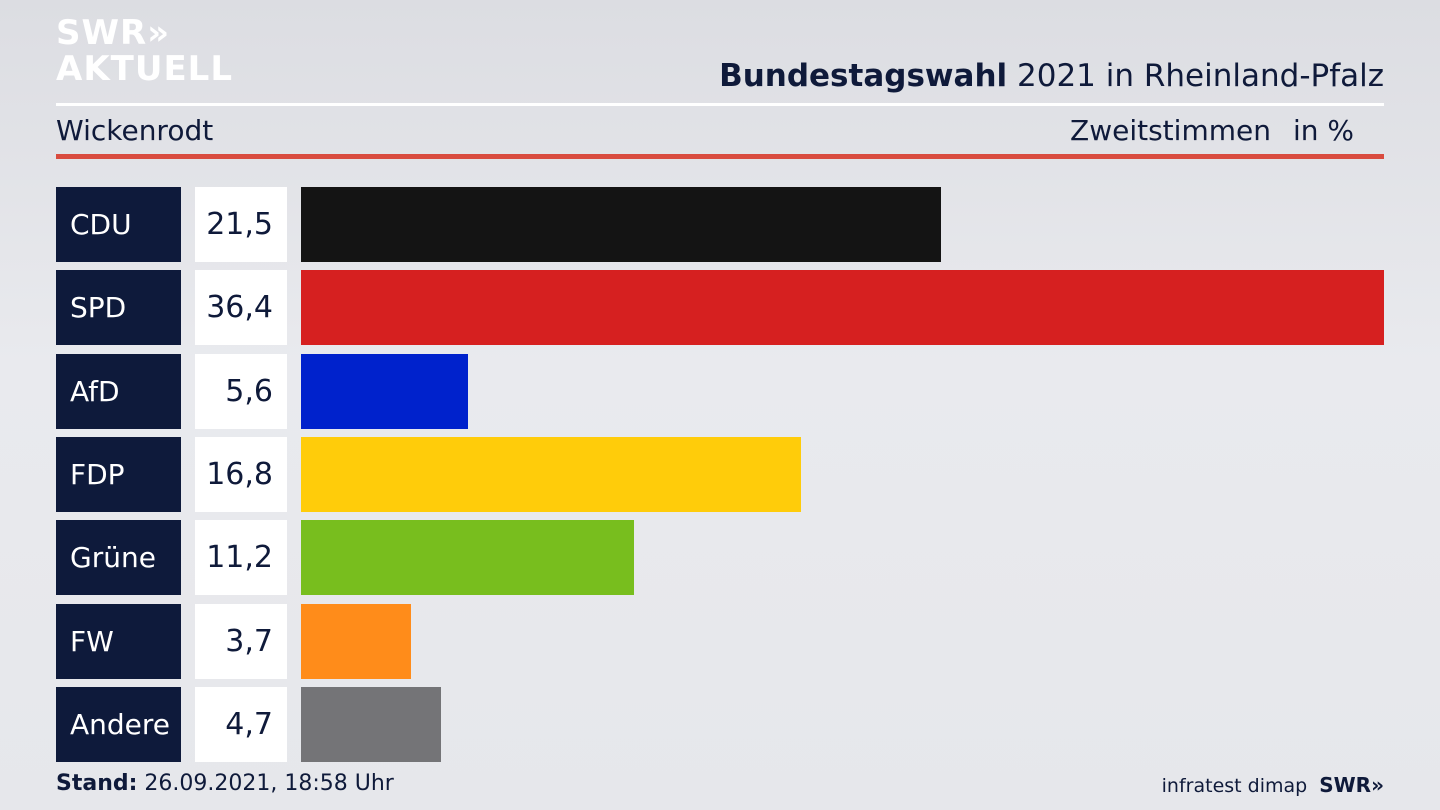  What do you see at coordinates (1170, 130) in the screenshot?
I see `measure-text: Zweitstimmen` at bounding box center [1170, 130].